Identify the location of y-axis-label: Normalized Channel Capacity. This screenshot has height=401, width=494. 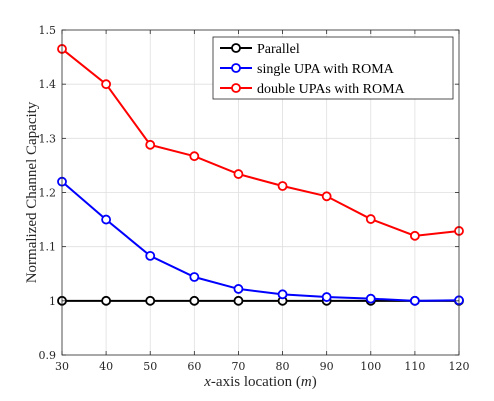
(32, 192).